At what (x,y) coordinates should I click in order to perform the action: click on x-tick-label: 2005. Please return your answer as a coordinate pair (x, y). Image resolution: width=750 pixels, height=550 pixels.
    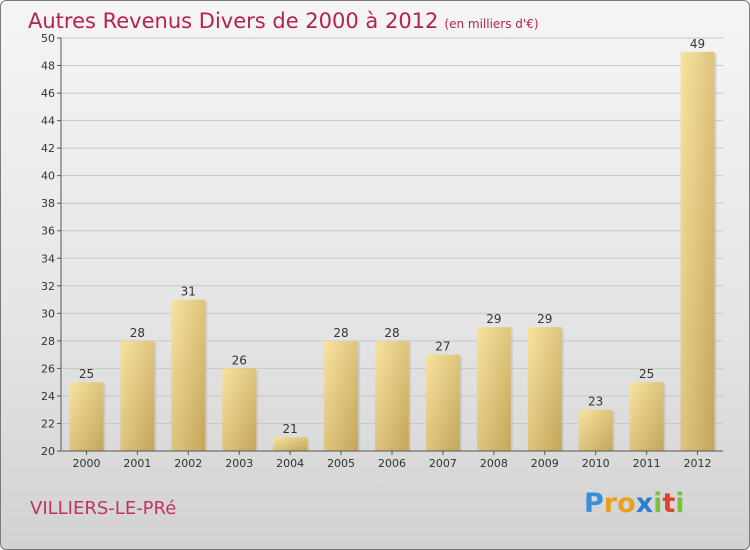
    Looking at the image, I should click on (341, 463).